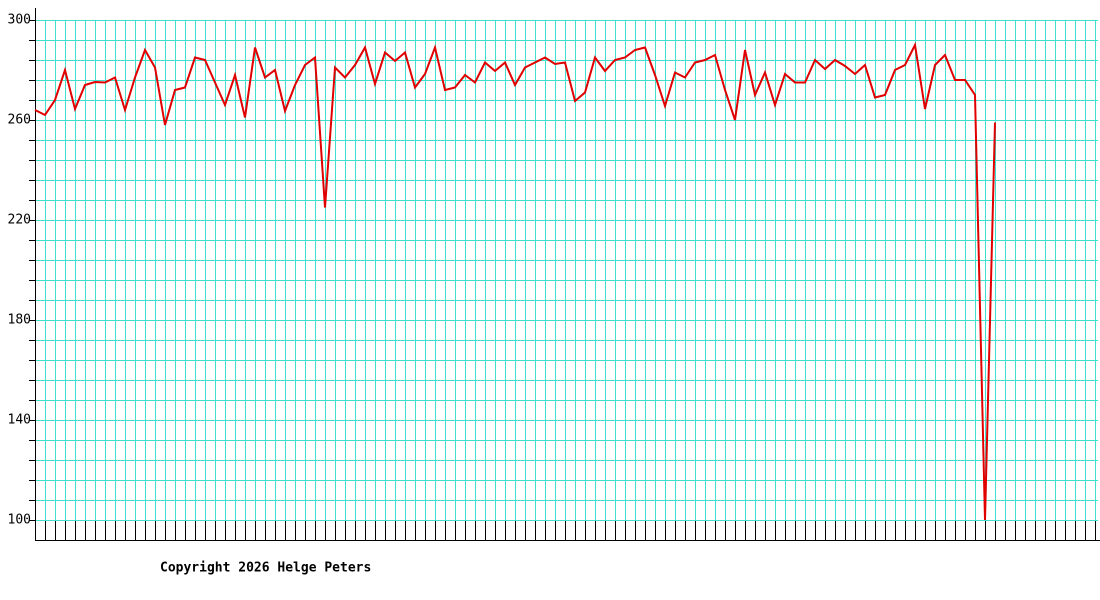 This screenshot has height=600, width=1100. What do you see at coordinates (265, 568) in the screenshot?
I see `copyright: Copyright 2026 Helge Peters` at bounding box center [265, 568].